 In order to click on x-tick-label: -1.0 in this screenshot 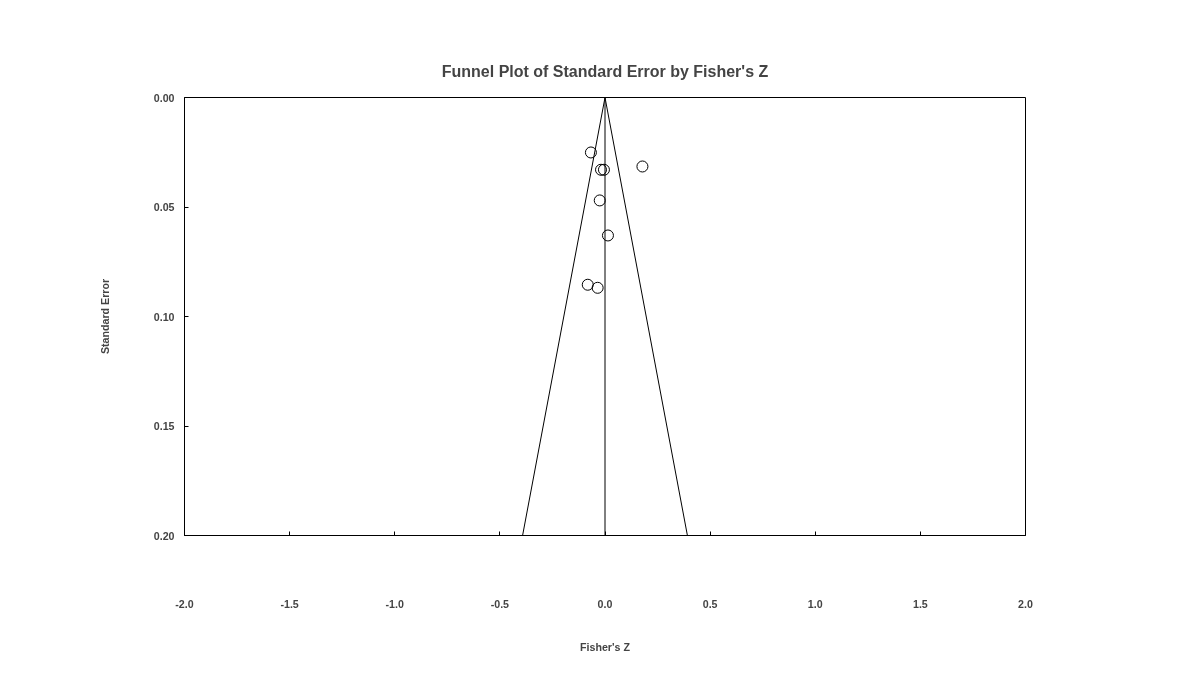, I will do `click(394, 603)`.